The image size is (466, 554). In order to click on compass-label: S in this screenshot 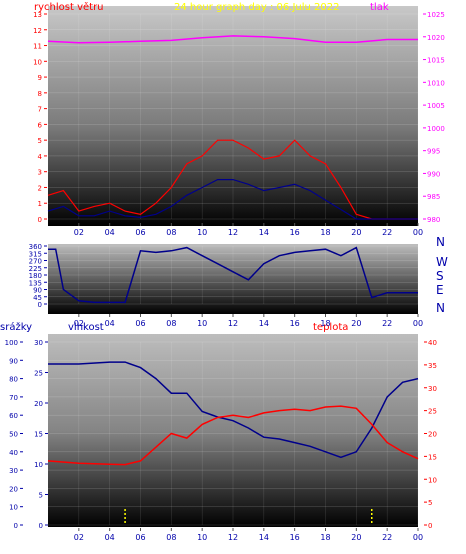, I will do `click(440, 276)`.